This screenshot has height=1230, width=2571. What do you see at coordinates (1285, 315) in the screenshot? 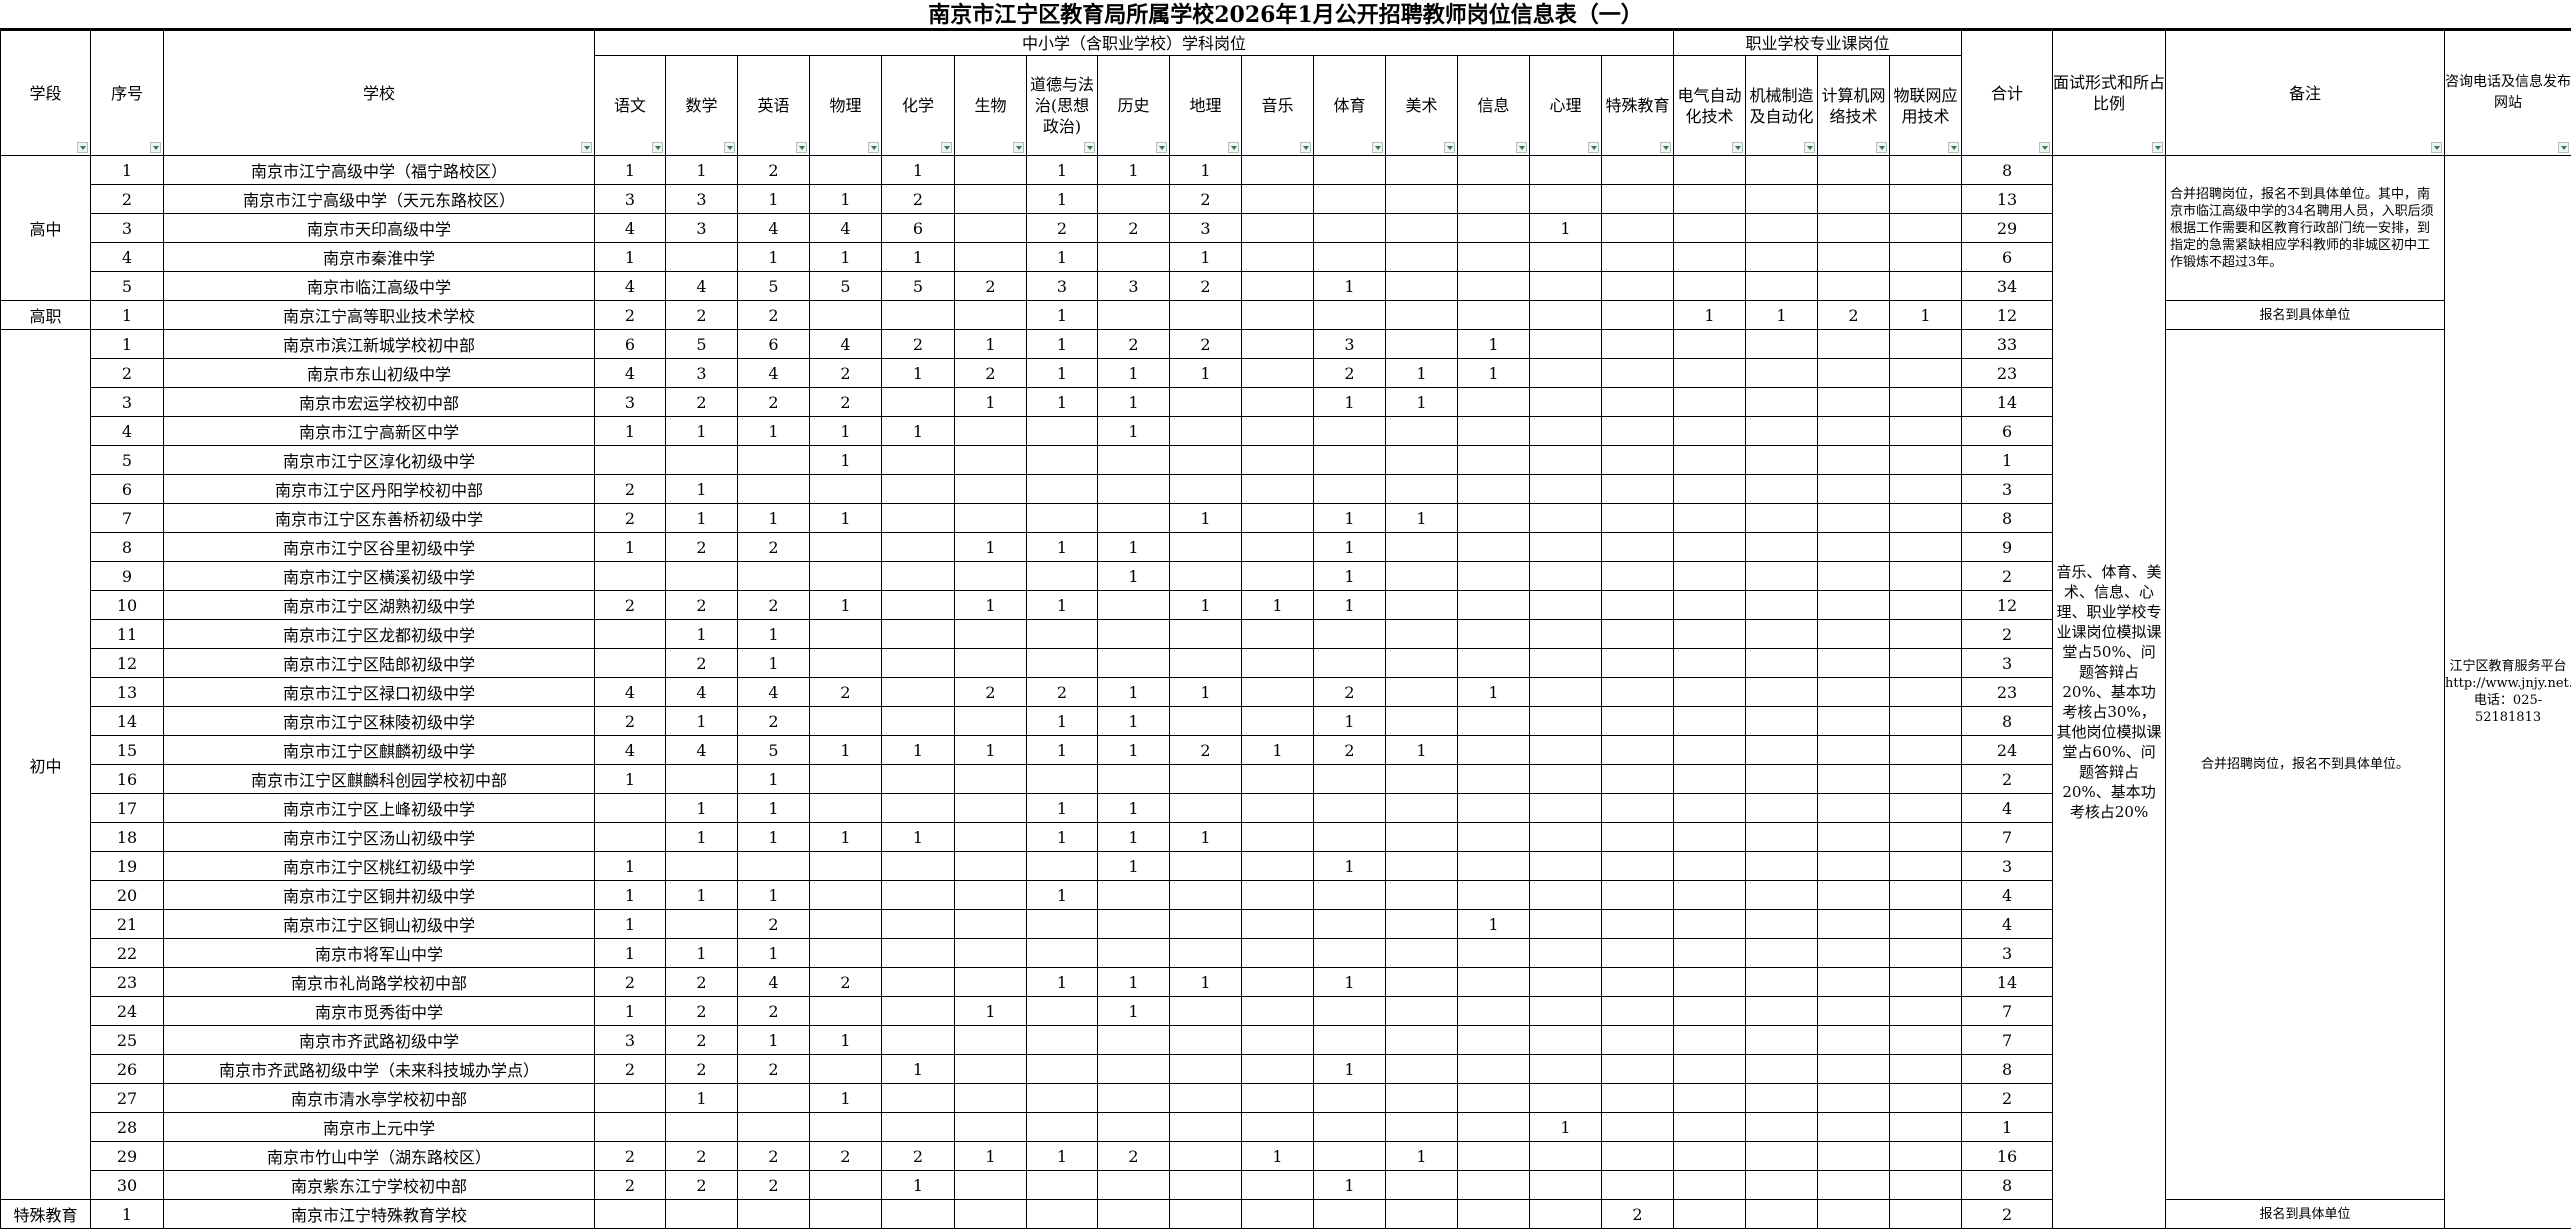
I see `table-row: 高职 1 南京江宁高等职业技术学校 2 2 2 1 1 1 2 1 12 报名到具体单位` at bounding box center [1285, 315].